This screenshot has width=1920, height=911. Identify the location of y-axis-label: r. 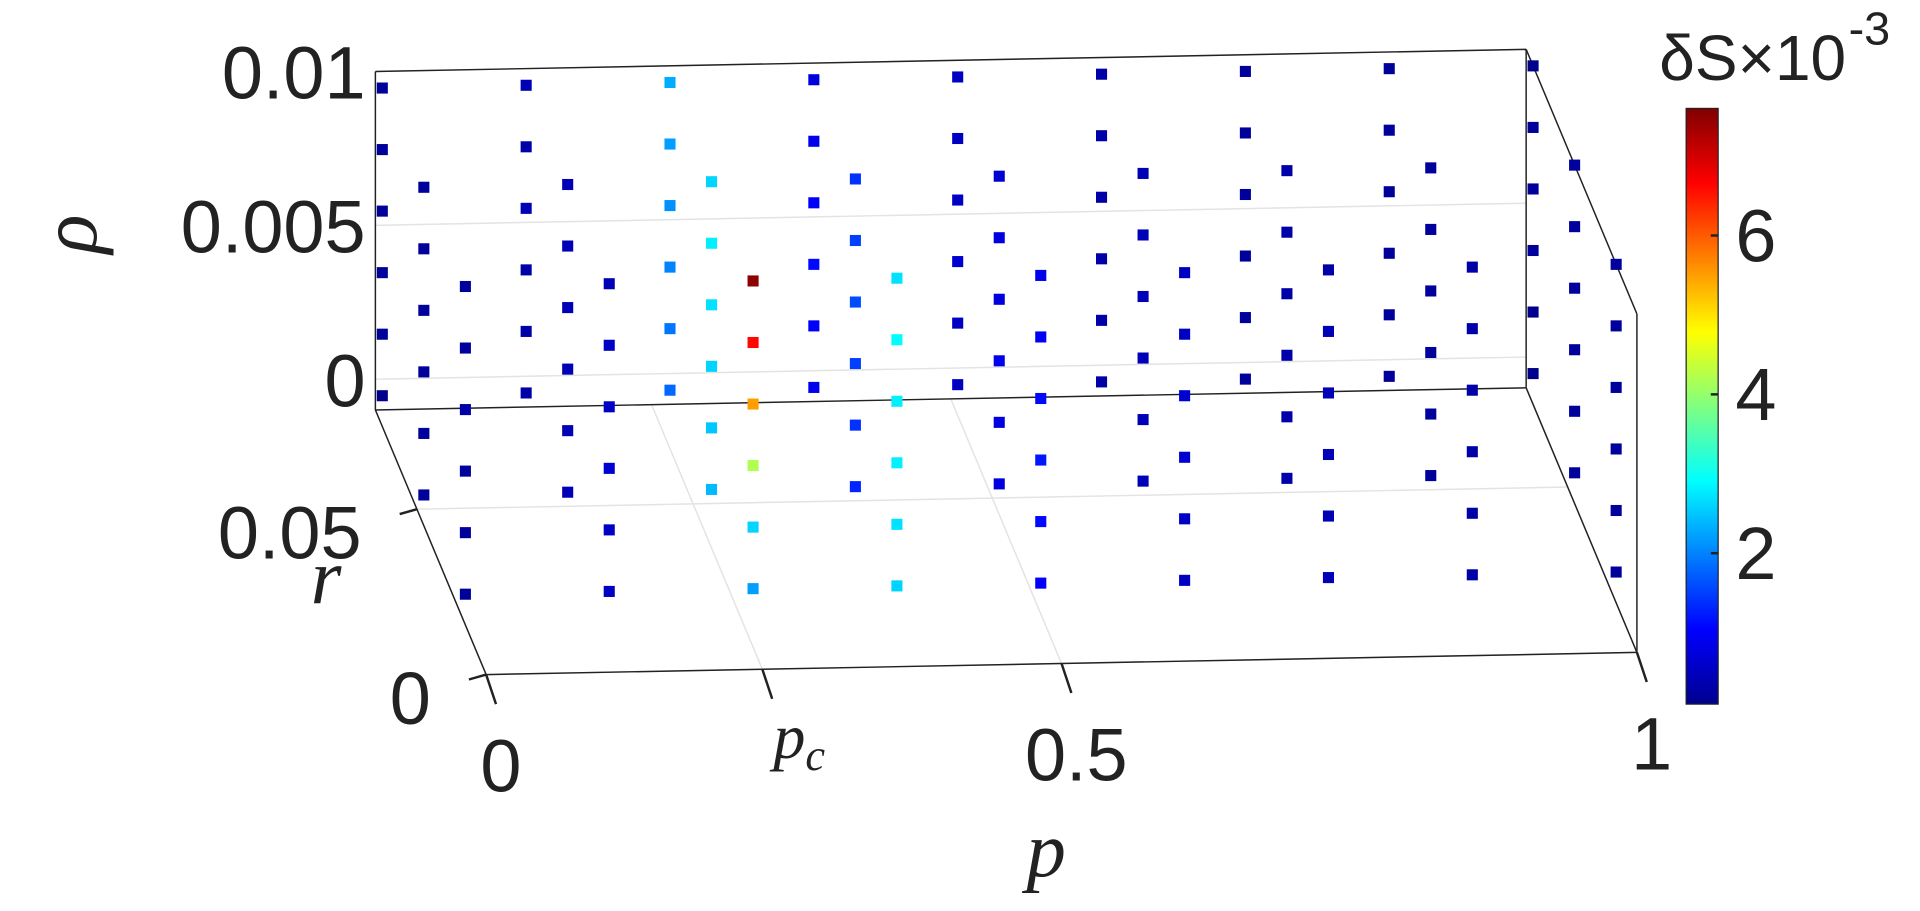
(326, 577).